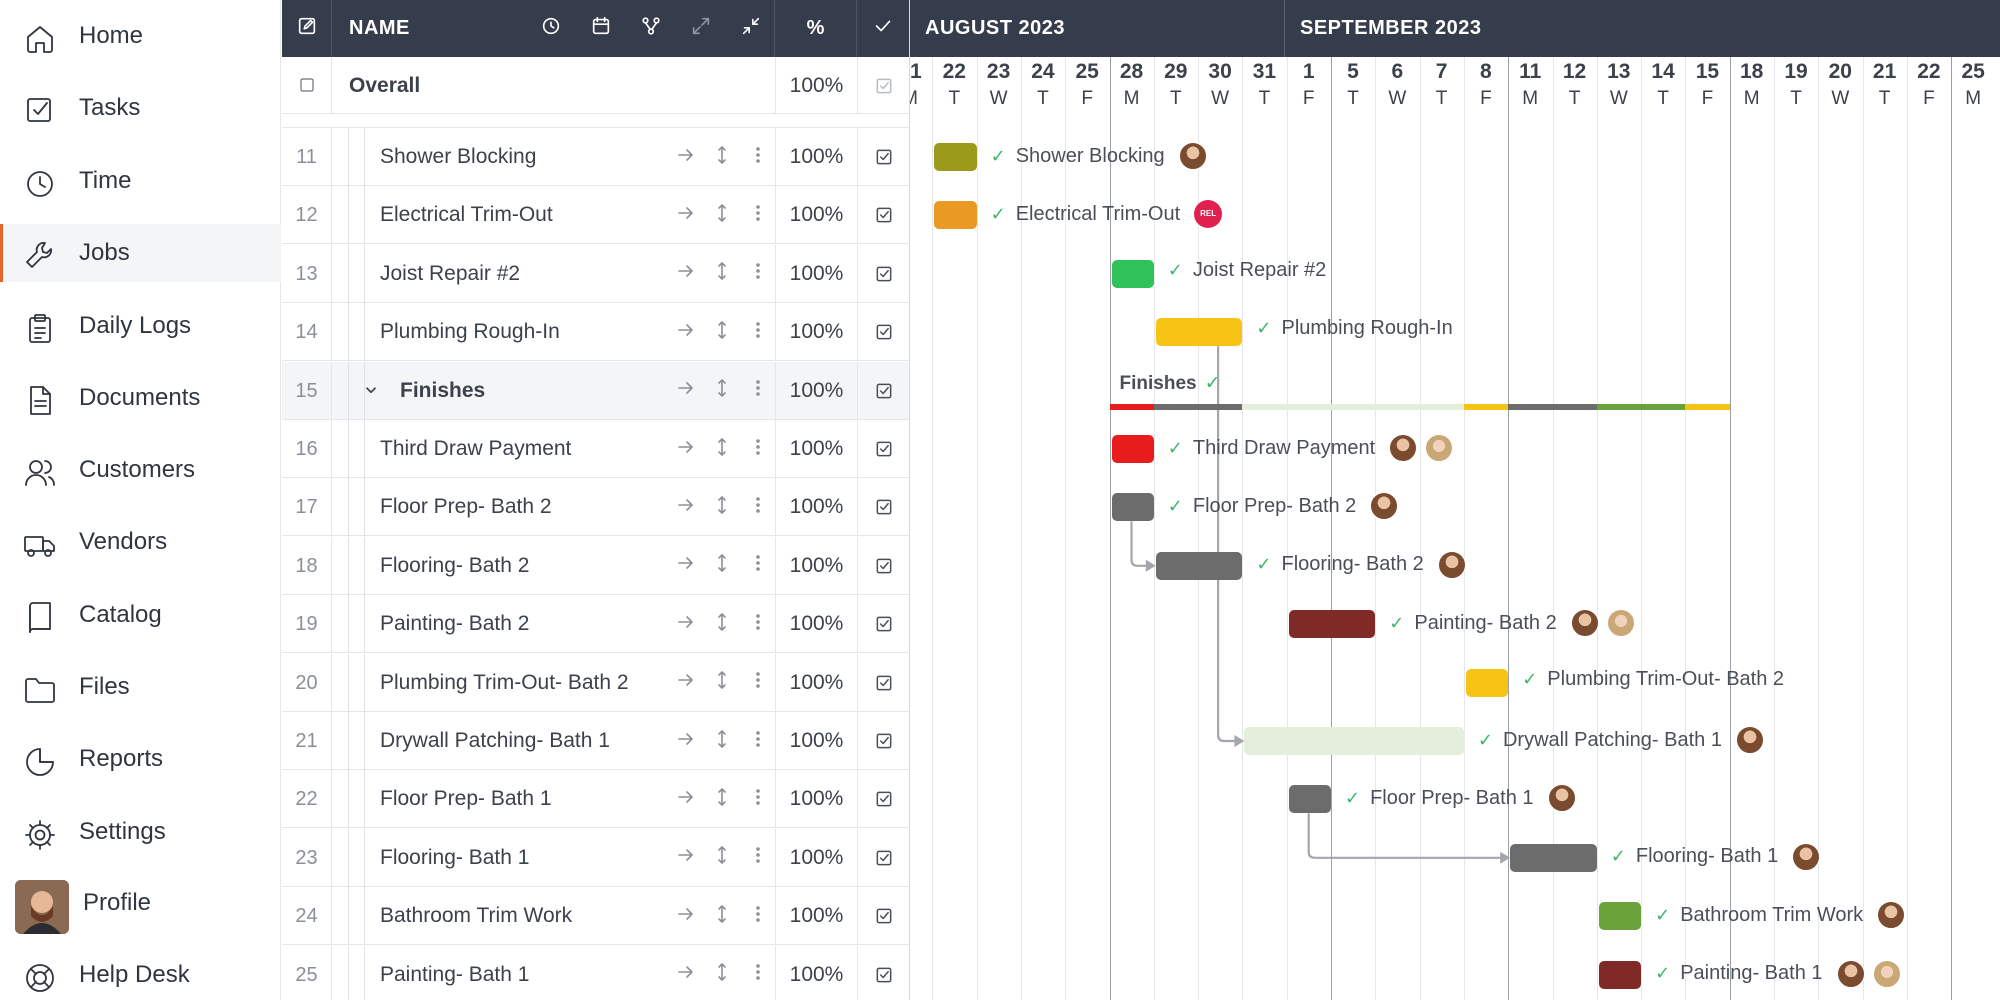 This screenshot has height=1000, width=2000. I want to click on edit-icon, so click(307, 28).